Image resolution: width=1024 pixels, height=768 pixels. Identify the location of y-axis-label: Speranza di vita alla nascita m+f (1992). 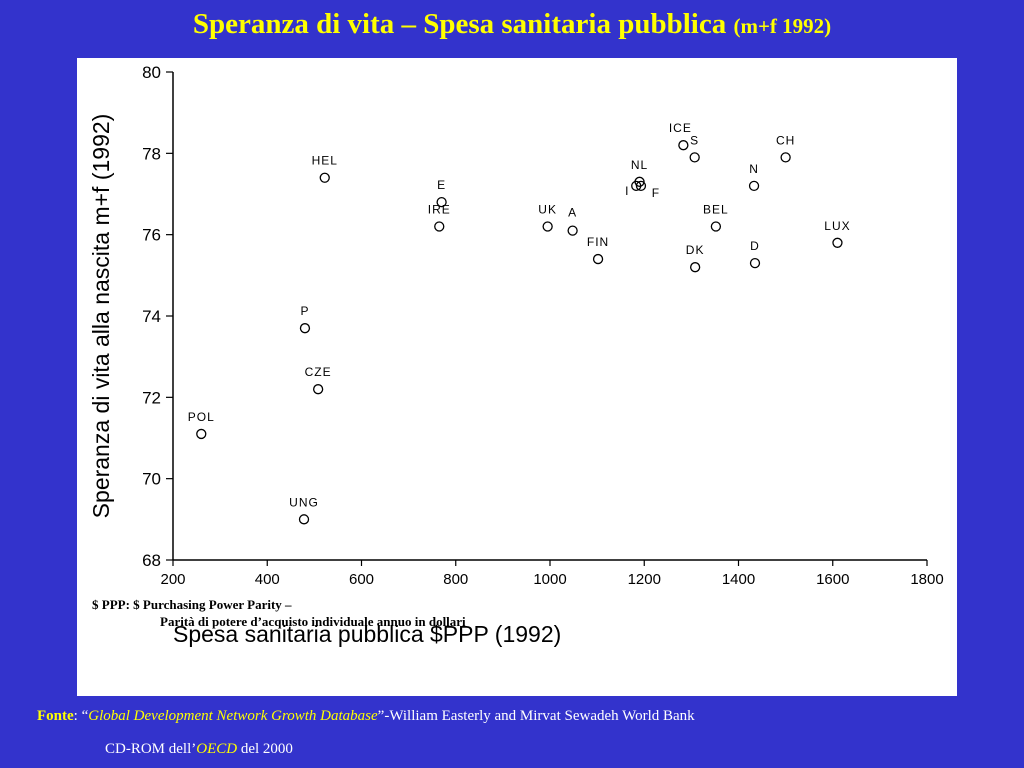
(101, 316).